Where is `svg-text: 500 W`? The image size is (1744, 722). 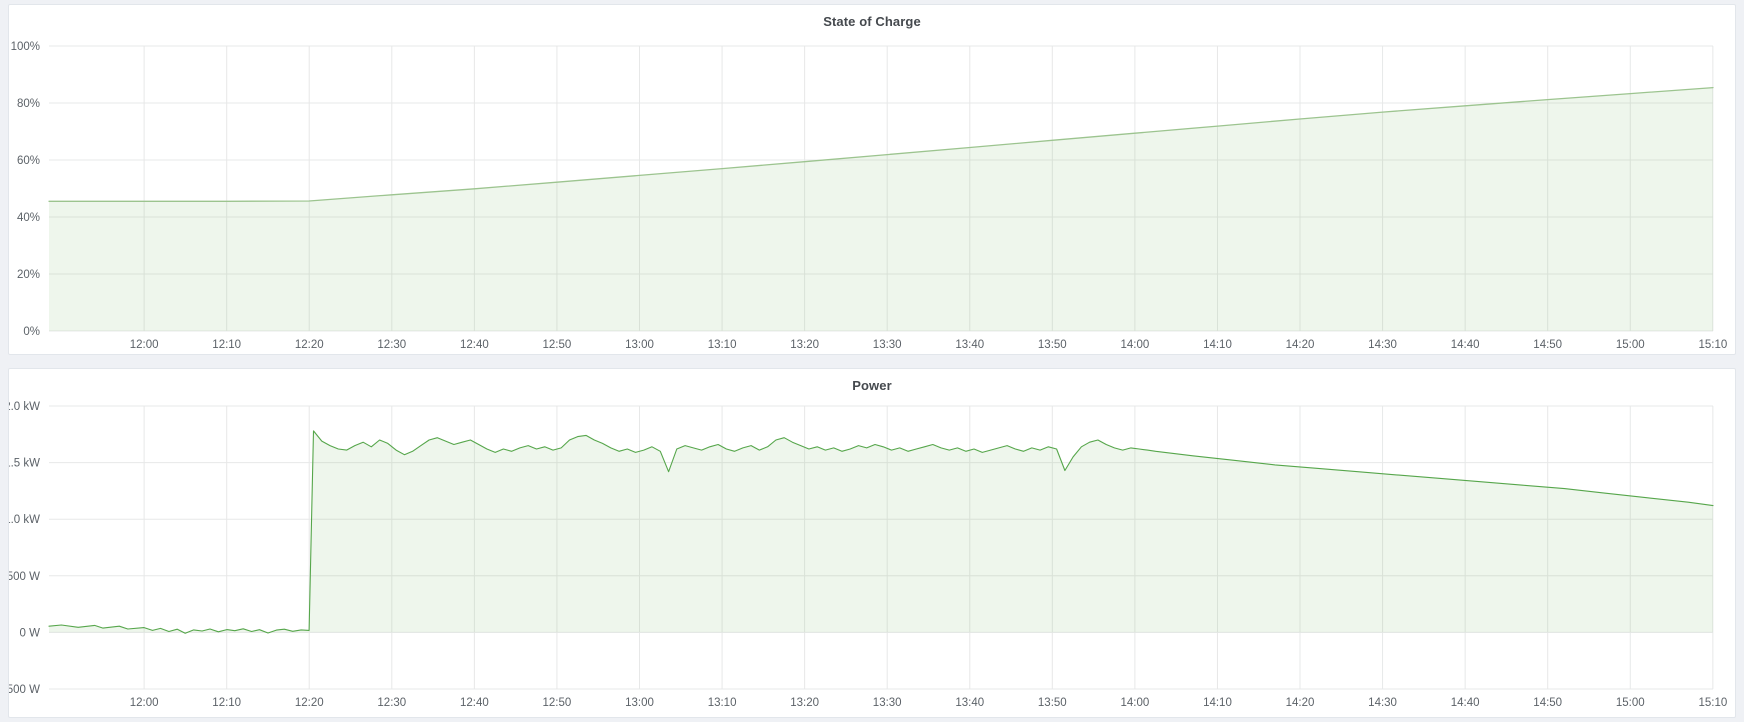 svg-text: 500 W is located at coordinates (24, 577).